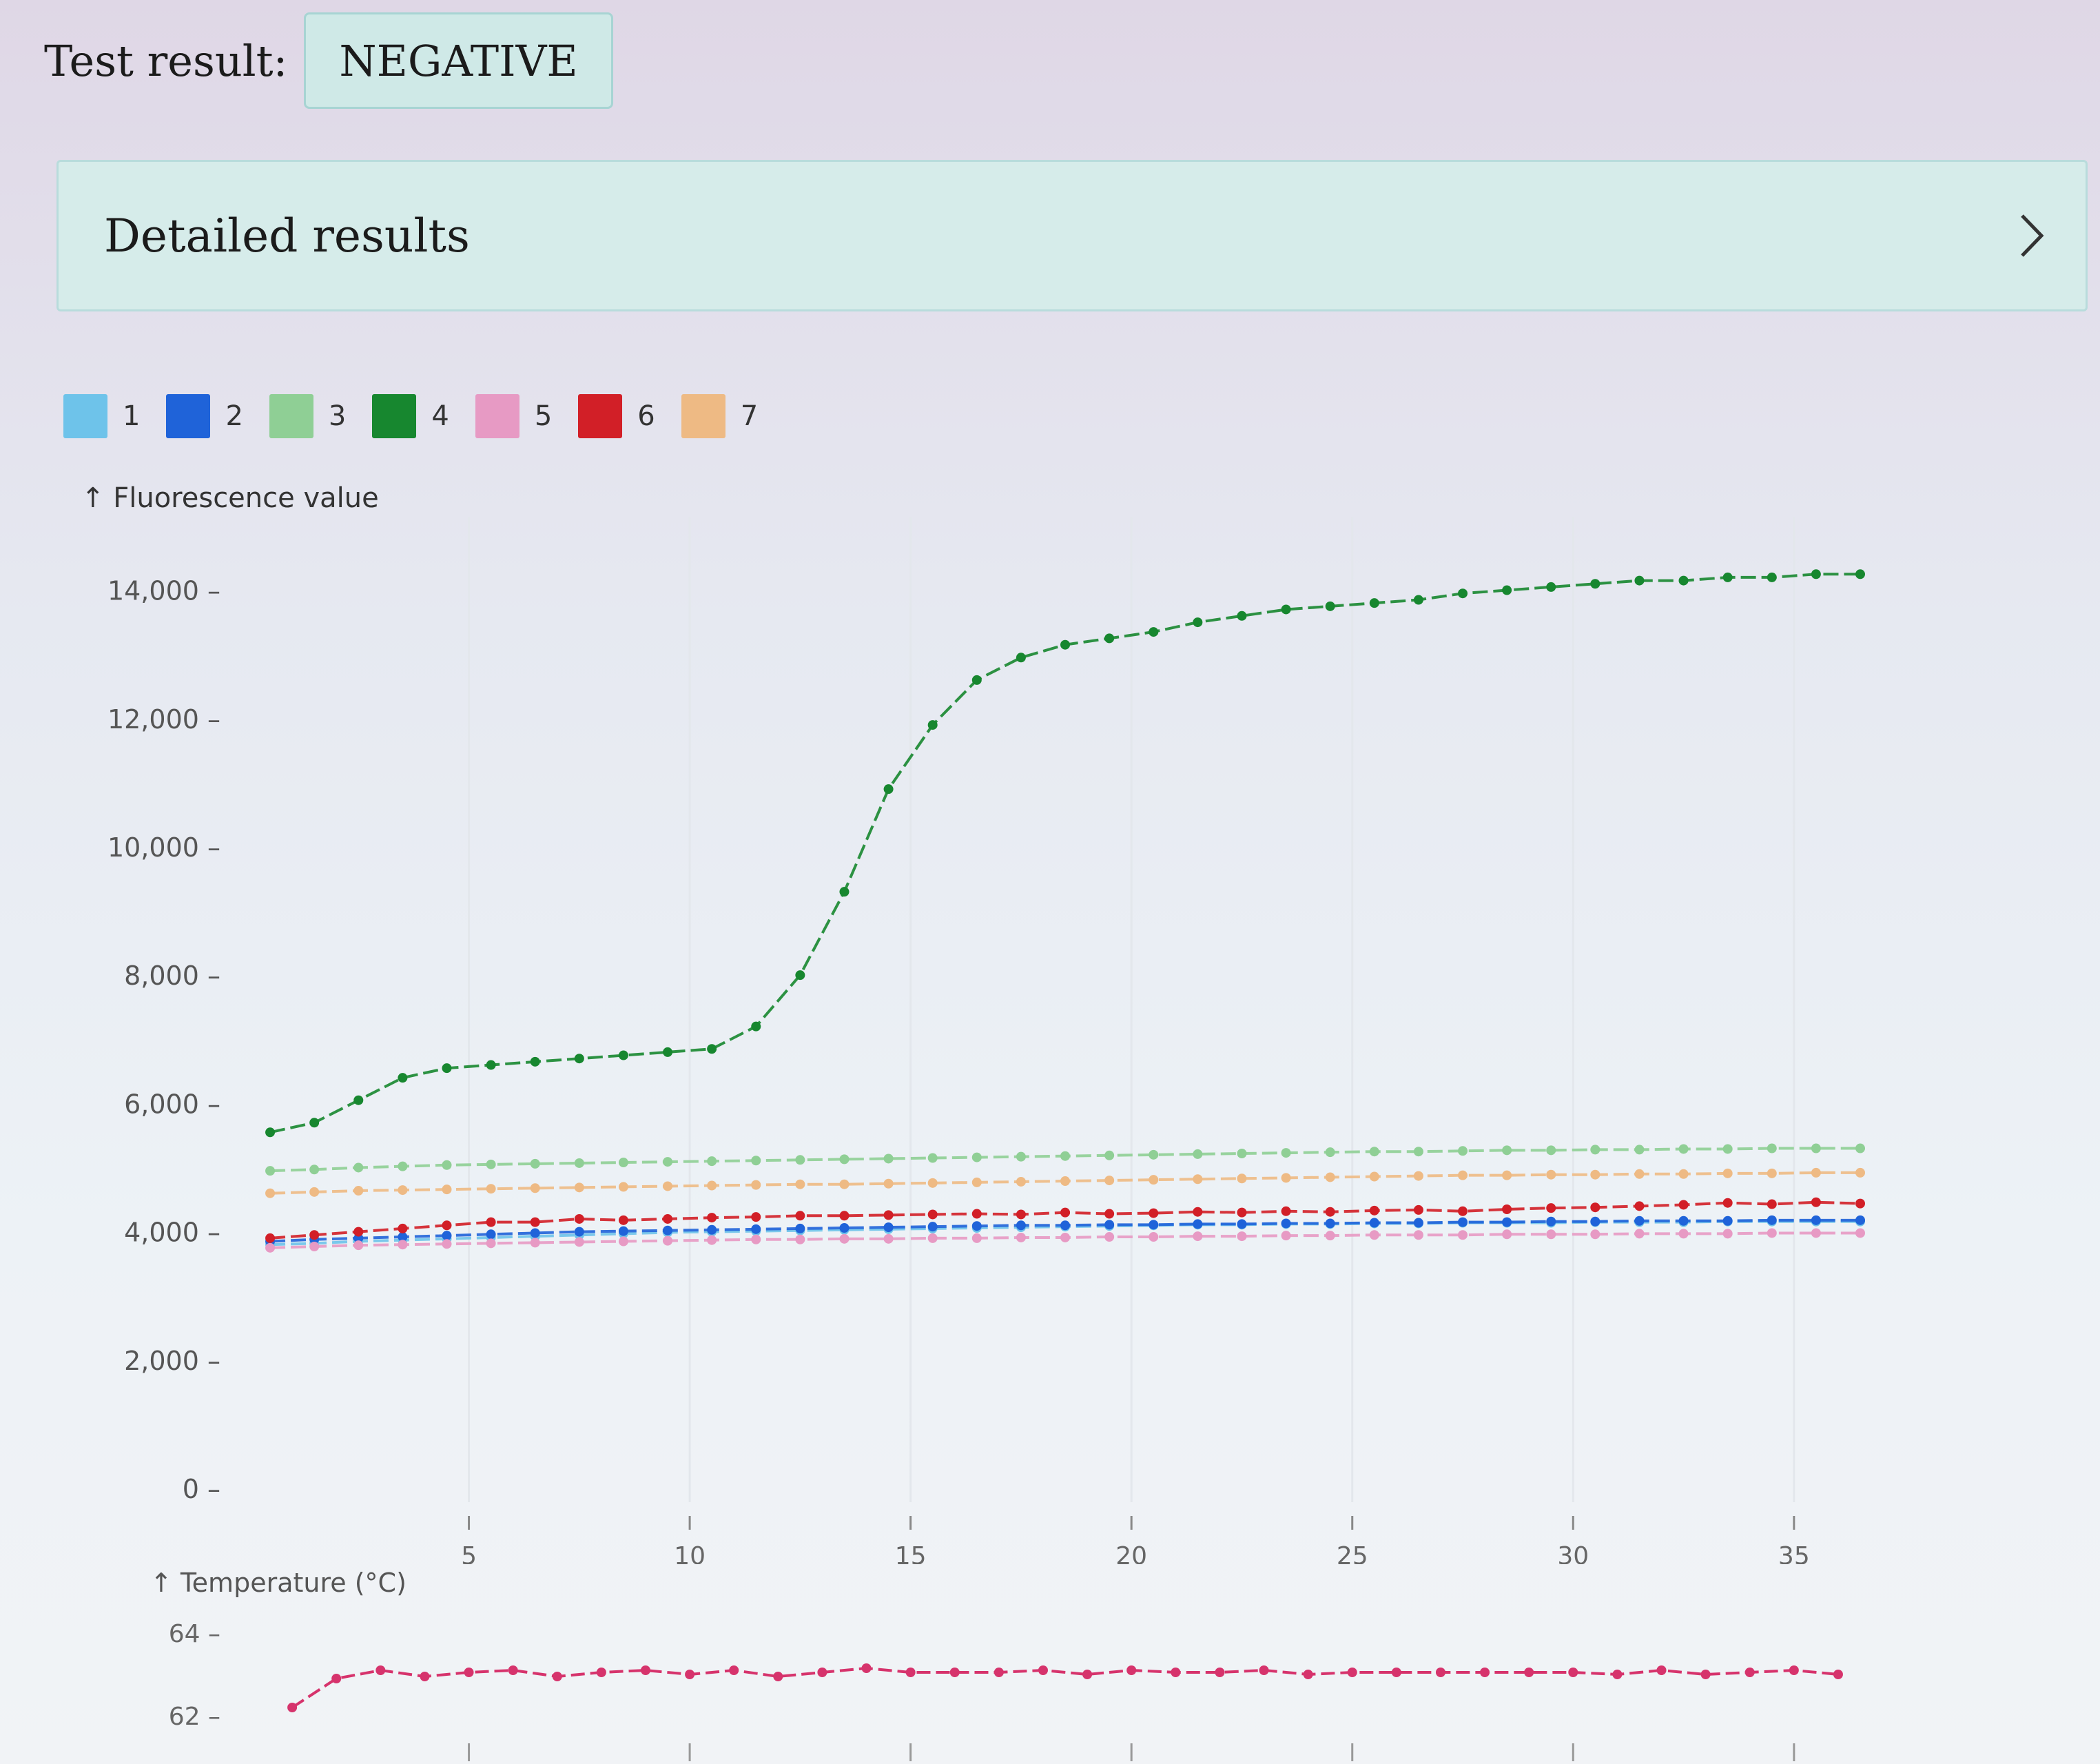 This screenshot has width=2100, height=1764. I want to click on temperature-tick-label: 64 –, so click(194, 1634).